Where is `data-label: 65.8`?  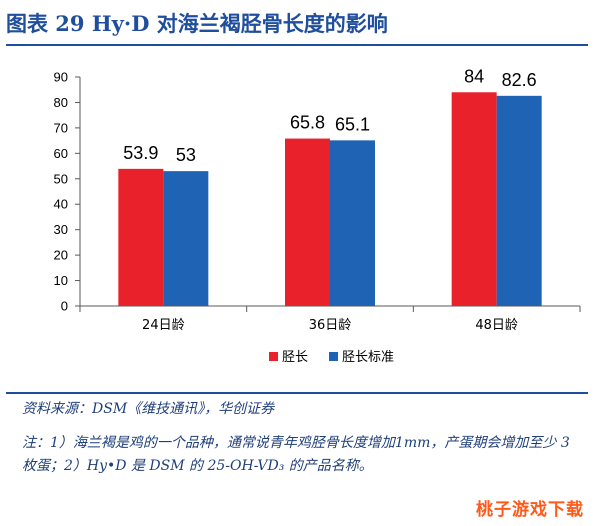 data-label: 65.8 is located at coordinates (307, 123).